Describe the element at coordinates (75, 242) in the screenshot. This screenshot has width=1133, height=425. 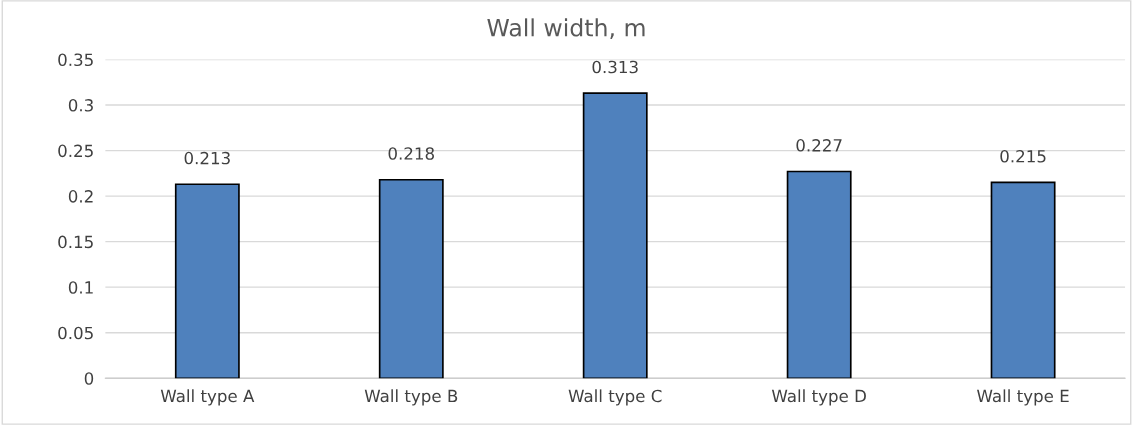
I see `y-tick-label: 0.15` at that location.